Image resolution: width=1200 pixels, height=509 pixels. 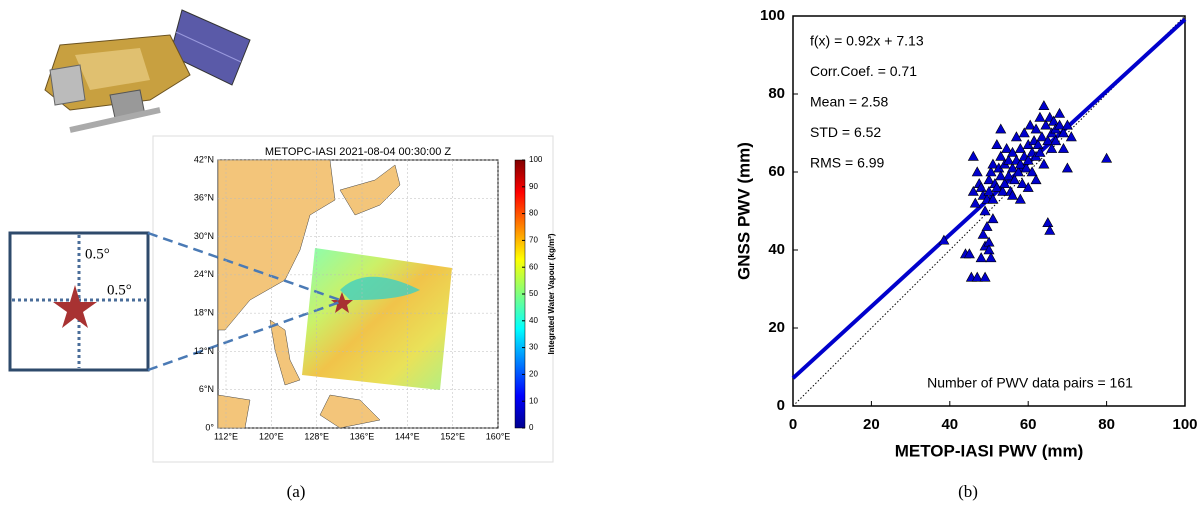 I want to click on lon-tick-label: 136°E, so click(x=362, y=436).